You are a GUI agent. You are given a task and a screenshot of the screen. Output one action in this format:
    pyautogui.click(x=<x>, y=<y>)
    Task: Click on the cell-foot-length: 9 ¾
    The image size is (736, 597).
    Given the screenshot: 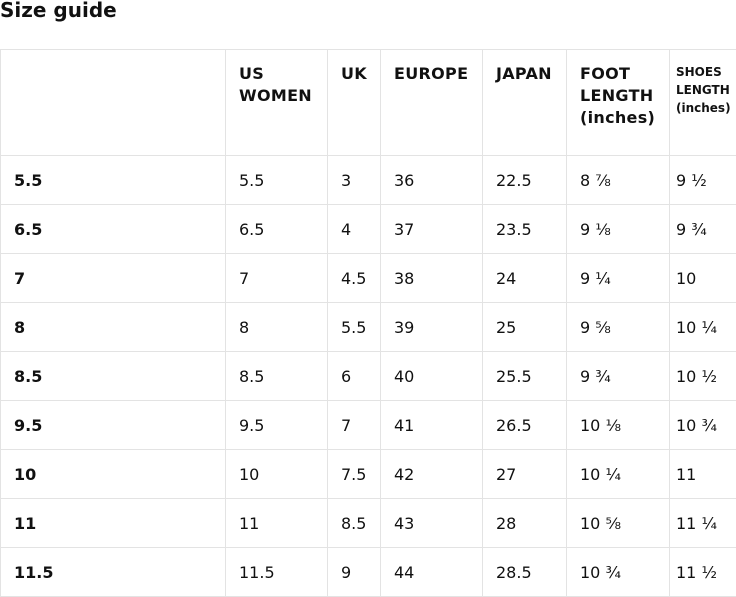 What is the action you would take?
    pyautogui.click(x=618, y=376)
    